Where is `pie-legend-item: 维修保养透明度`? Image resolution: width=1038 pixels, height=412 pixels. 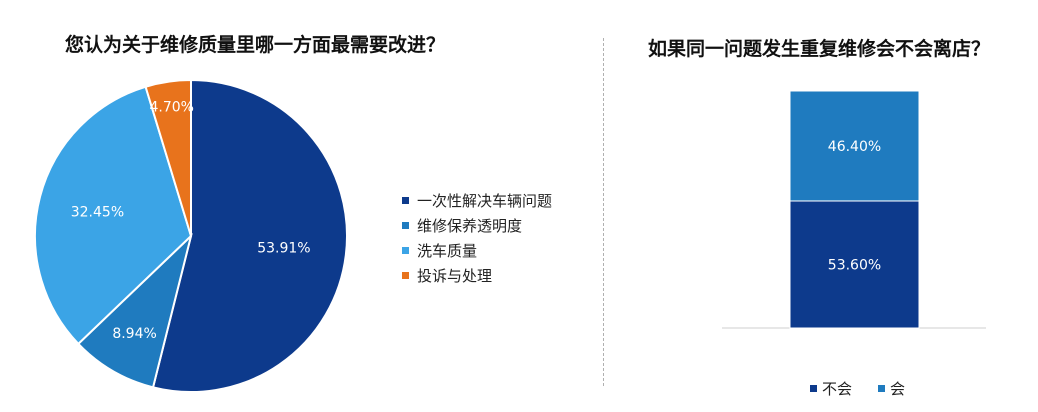 pie-legend-item: 维修保养透明度 is located at coordinates (477, 225).